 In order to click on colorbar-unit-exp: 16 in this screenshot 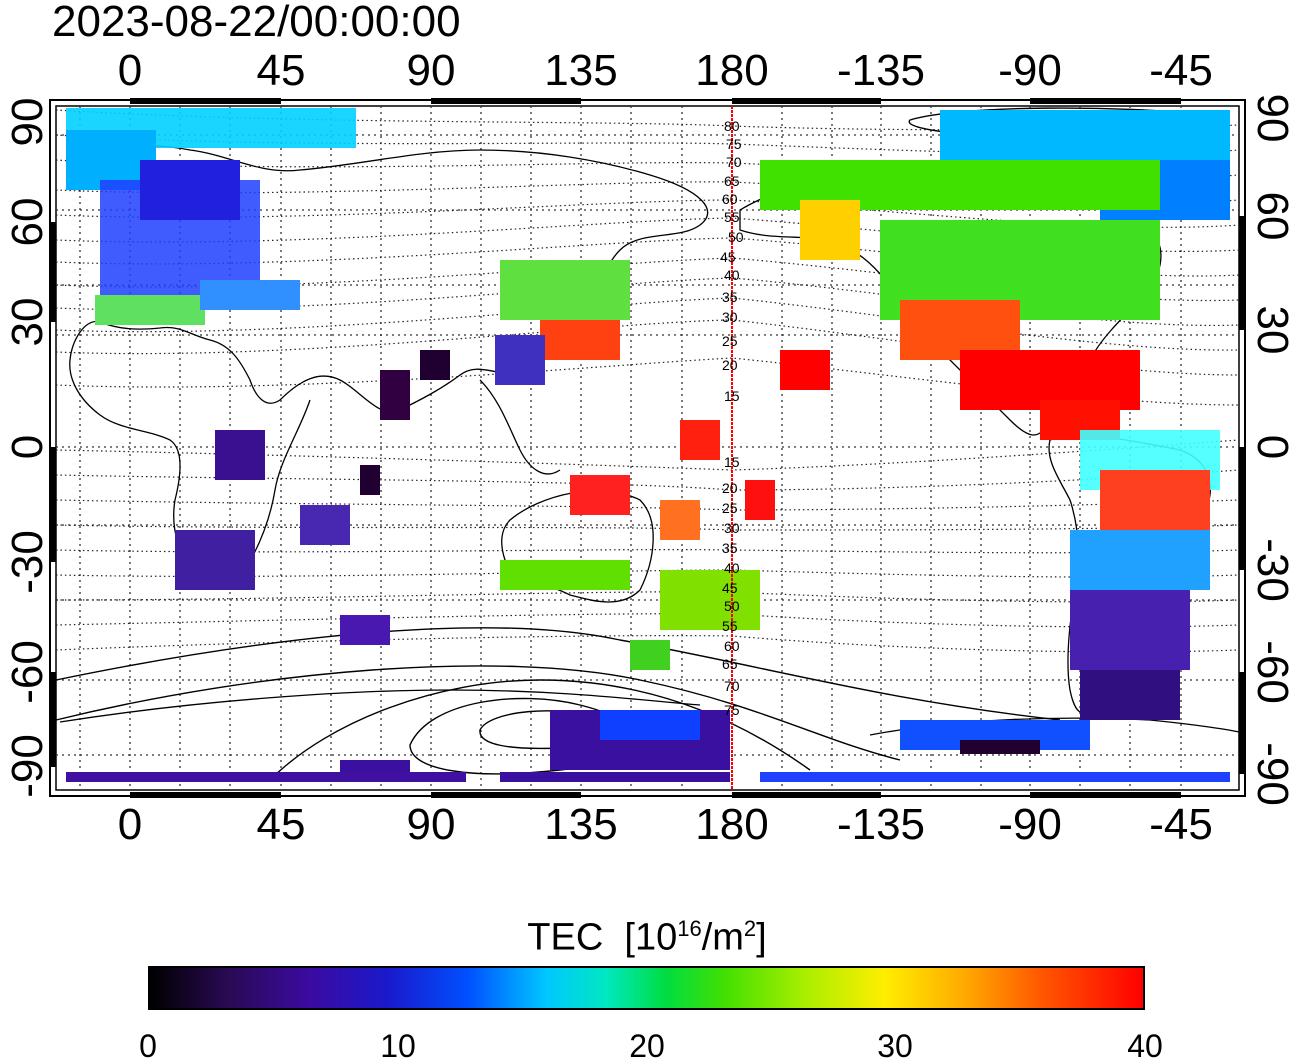, I will do `click(689, 928)`.